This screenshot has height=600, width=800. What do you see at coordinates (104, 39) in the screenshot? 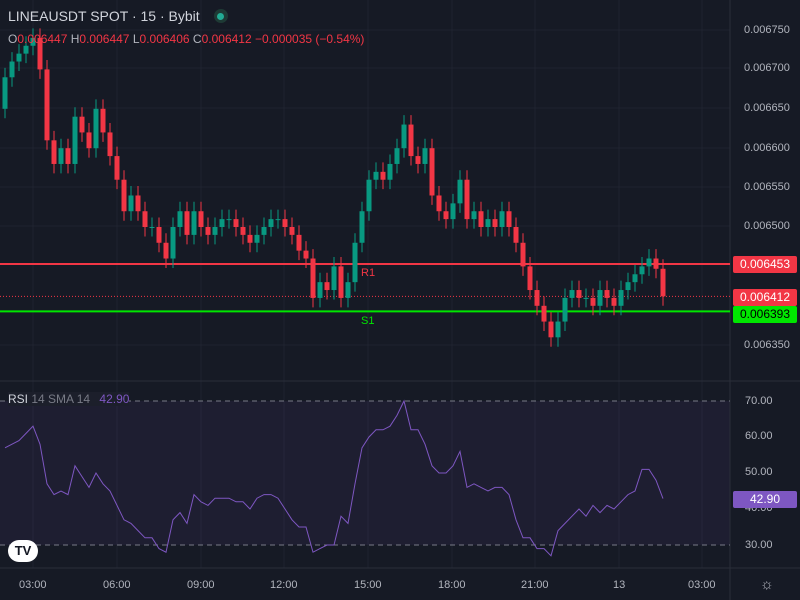
I see `high-value: 0.006447` at bounding box center [104, 39].